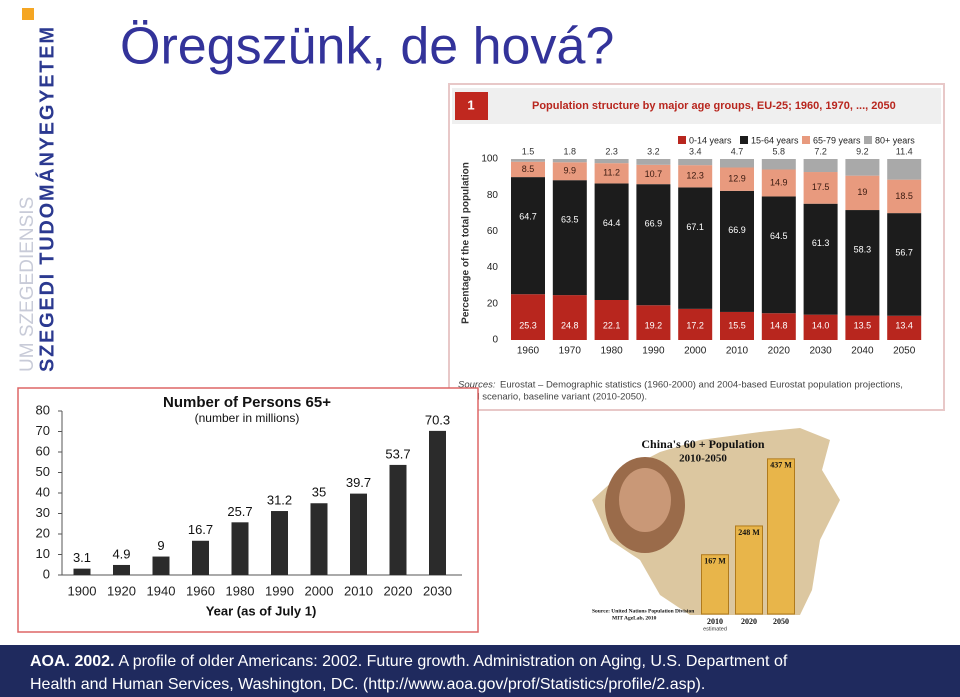  What do you see at coordinates (528, 216) in the screenshot?
I see `data-label: 64.7` at bounding box center [528, 216].